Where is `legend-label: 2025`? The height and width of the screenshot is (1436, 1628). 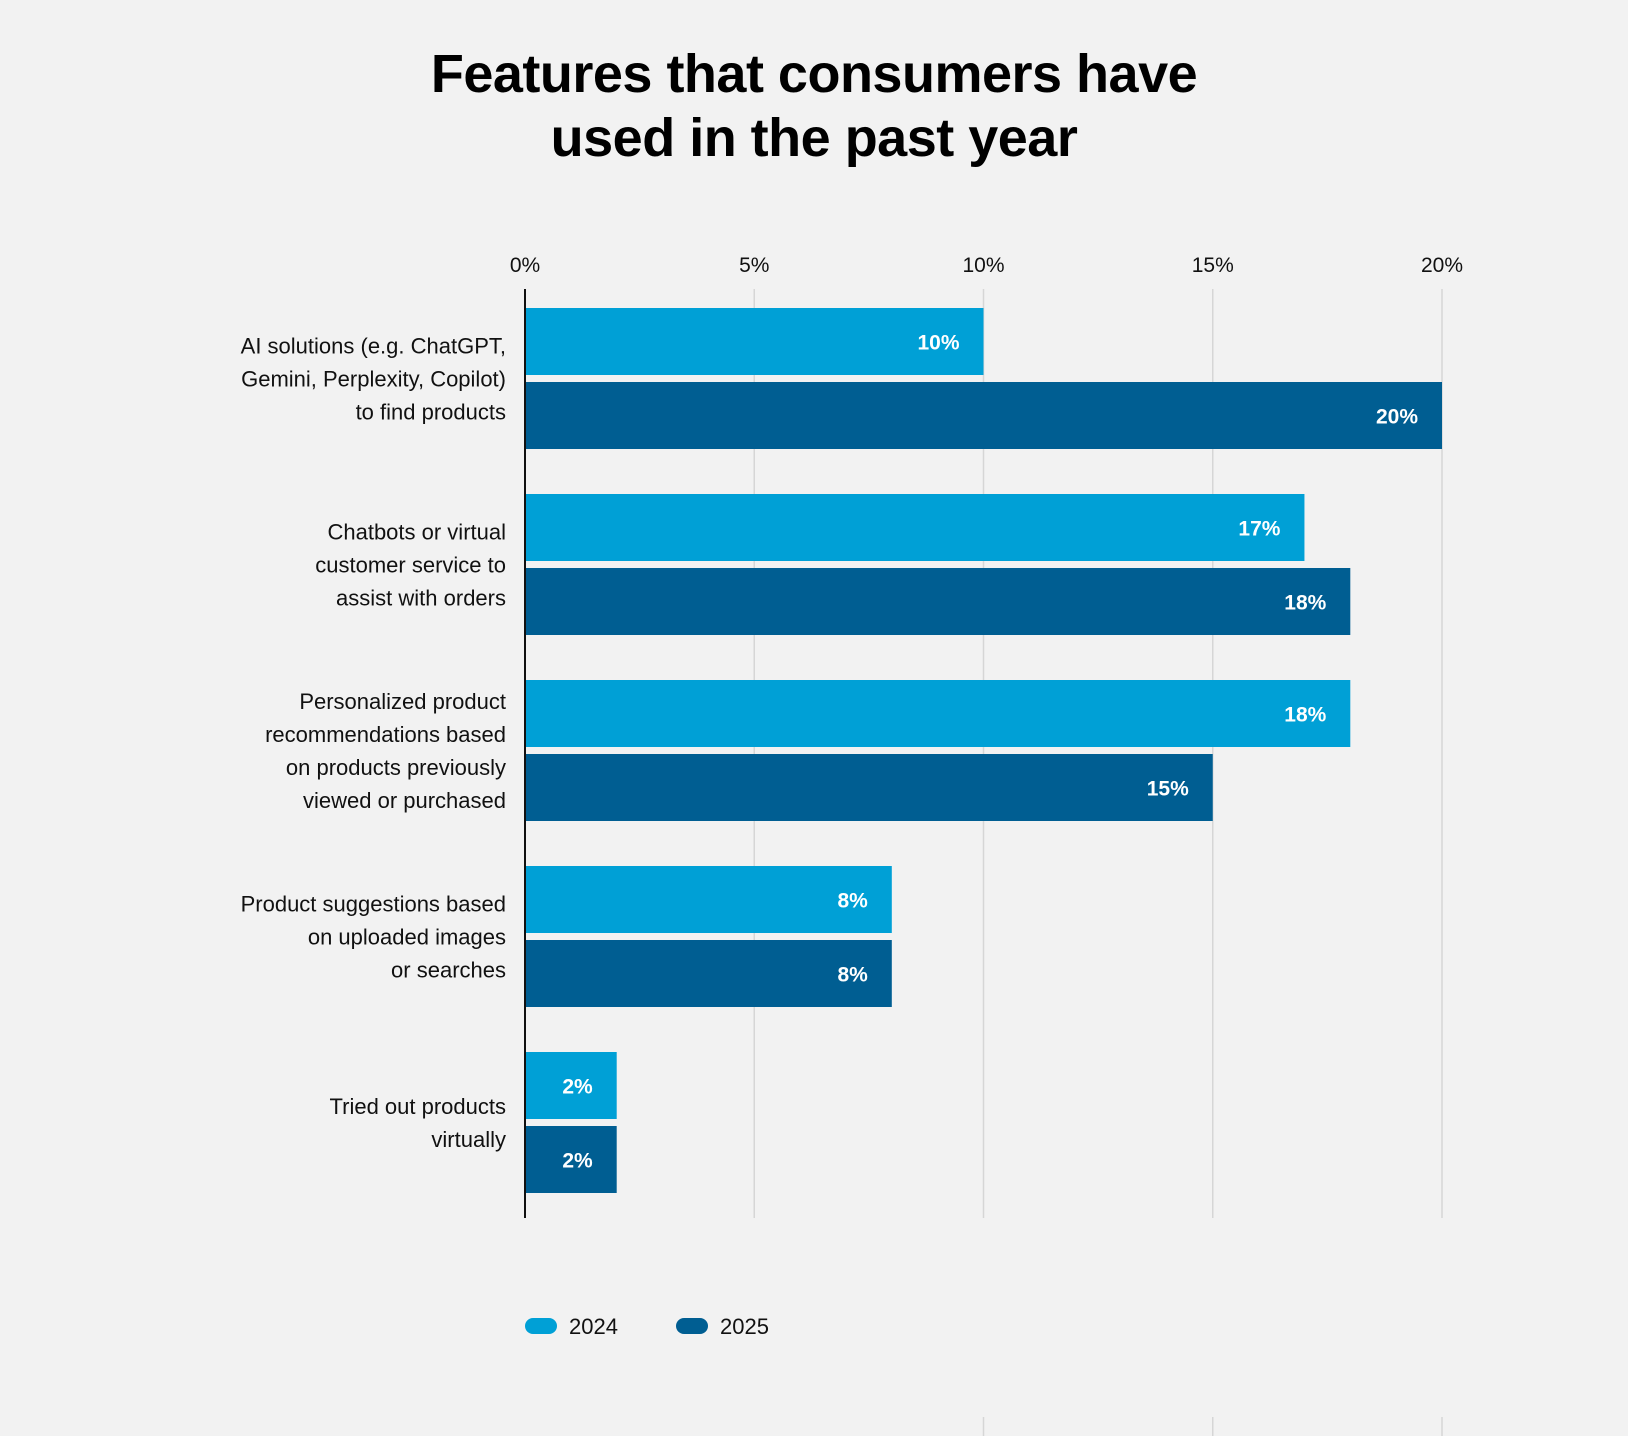
legend-label: 2025 is located at coordinates (744, 1326).